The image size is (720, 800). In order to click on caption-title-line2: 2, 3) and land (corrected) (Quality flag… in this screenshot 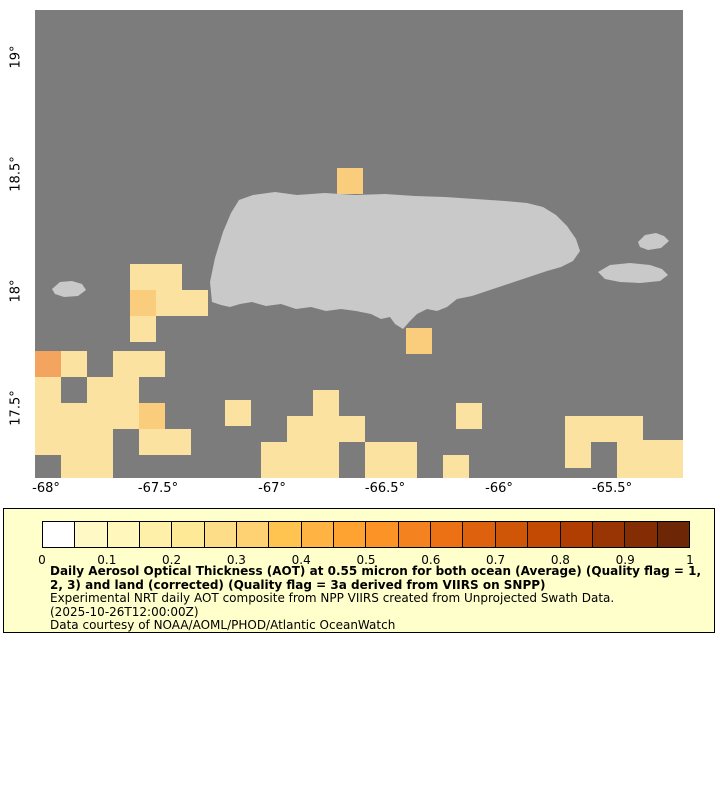, I will do `click(298, 584)`.